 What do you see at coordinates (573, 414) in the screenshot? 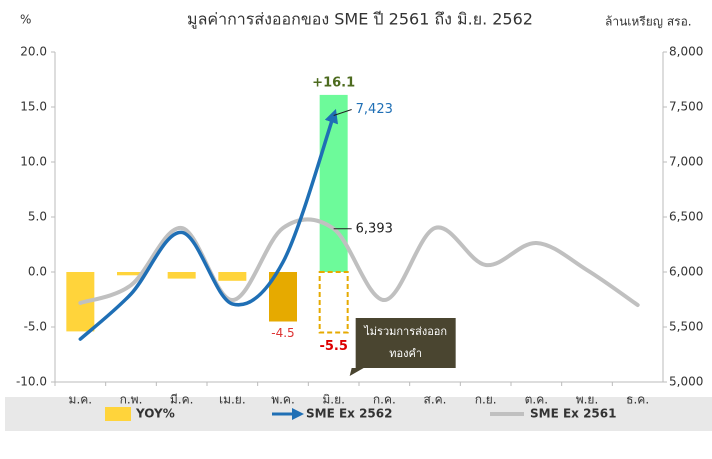
I see `legend-label: SME Ex 2561` at bounding box center [573, 414].